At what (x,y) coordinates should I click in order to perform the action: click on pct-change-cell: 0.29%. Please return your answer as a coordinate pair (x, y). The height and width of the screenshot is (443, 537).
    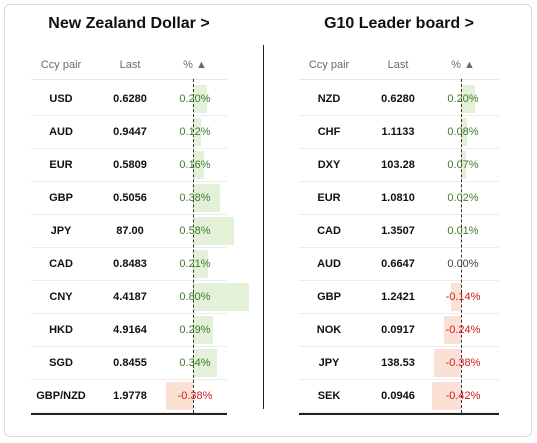
    Looking at the image, I should click on (195, 330).